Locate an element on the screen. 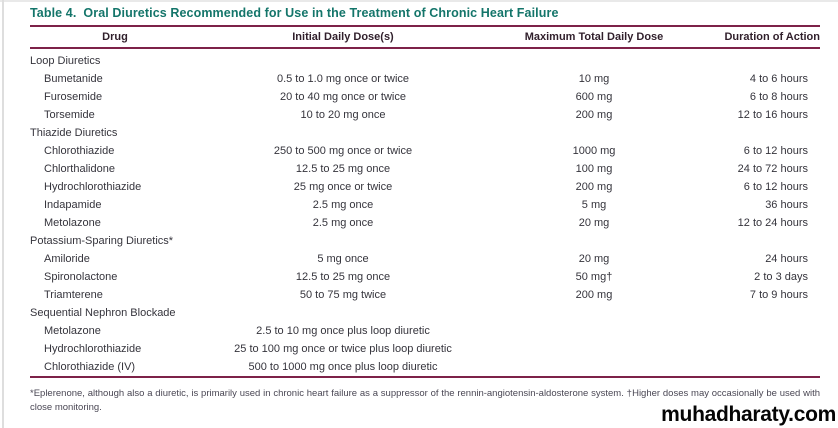 This screenshot has width=838, height=428. initial-dose: 20 to 40 mg once or twice is located at coordinates (343, 97).